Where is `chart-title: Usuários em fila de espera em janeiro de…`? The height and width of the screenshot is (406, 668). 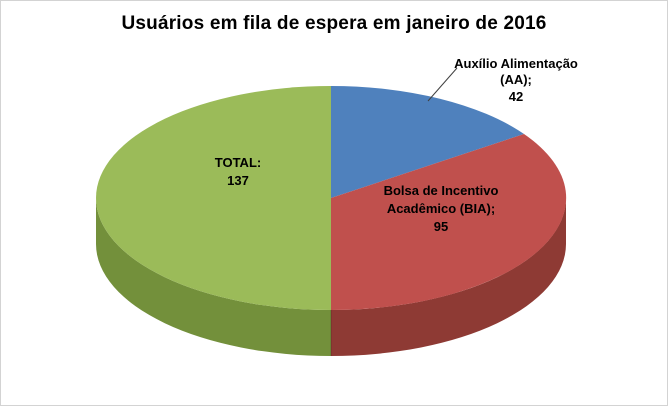
chart-title: Usuários em fila de espera em janeiro de… is located at coordinates (334, 23).